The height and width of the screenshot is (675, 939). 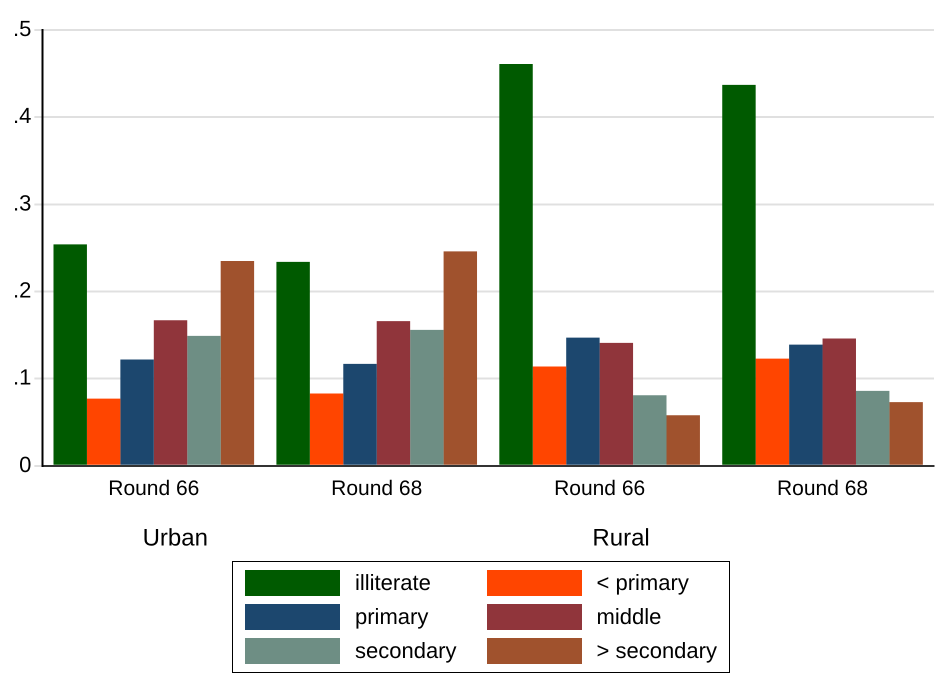 I want to click on legend-label: secondary, so click(x=406, y=651).